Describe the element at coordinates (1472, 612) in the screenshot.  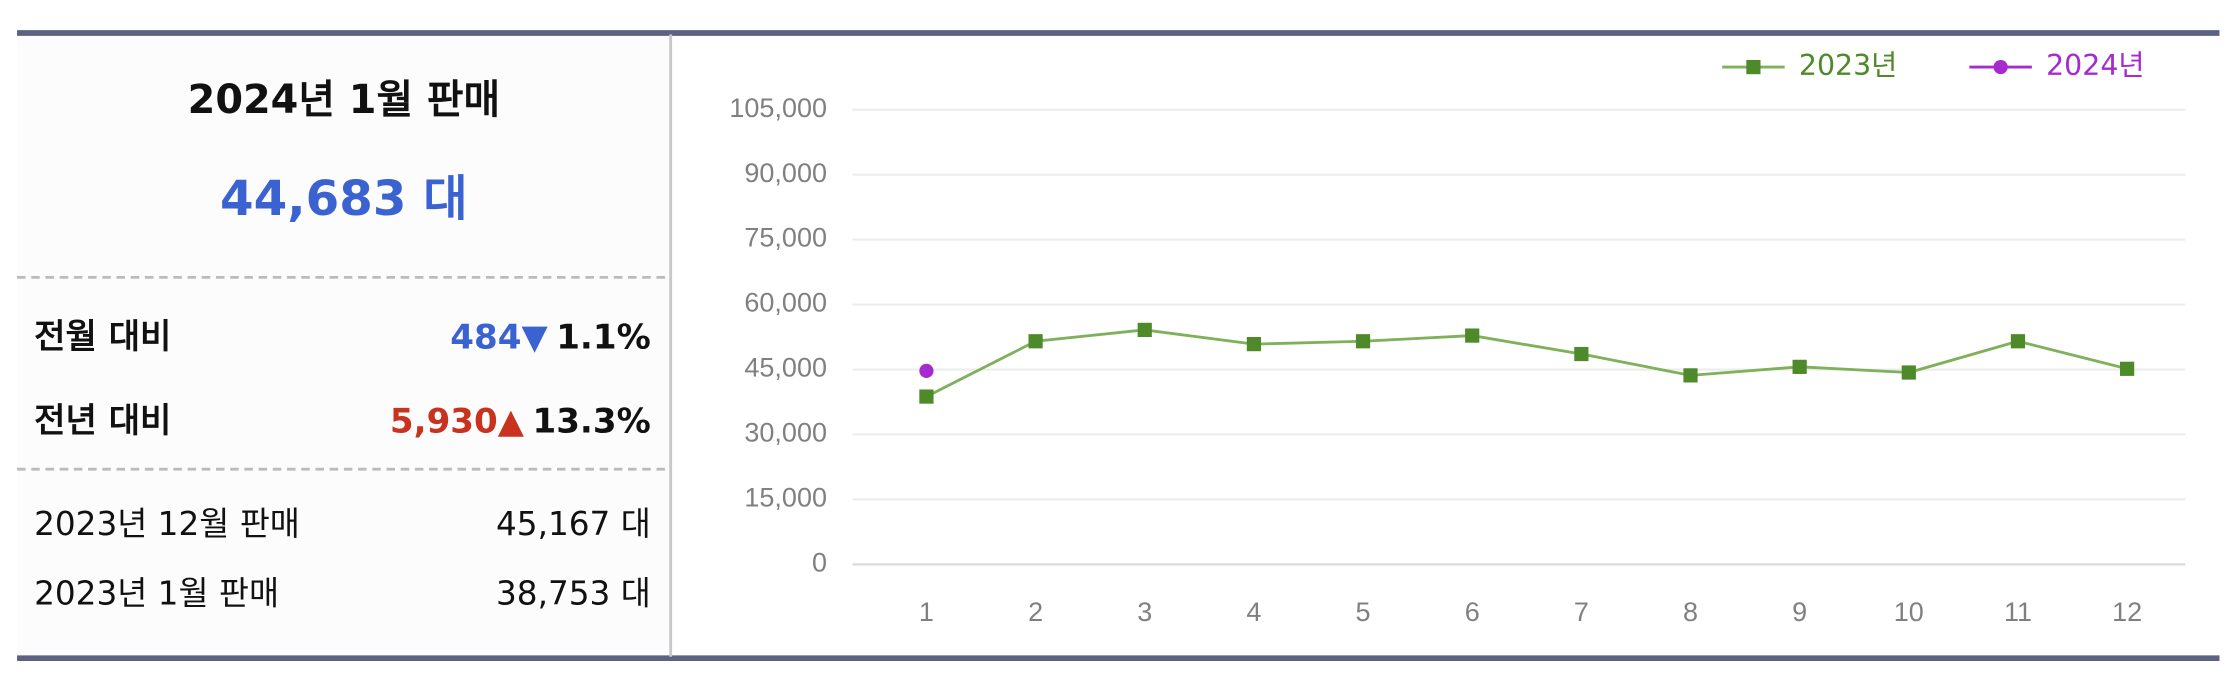
I see `x-tick-label: 6` at that location.